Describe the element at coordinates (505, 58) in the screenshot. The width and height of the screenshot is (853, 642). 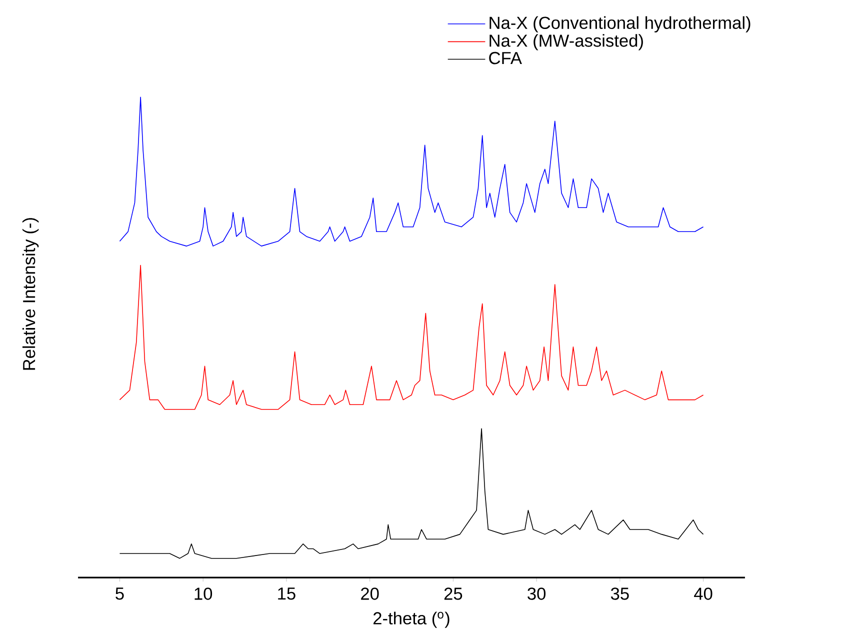
I see `legend-label: CFA` at that location.